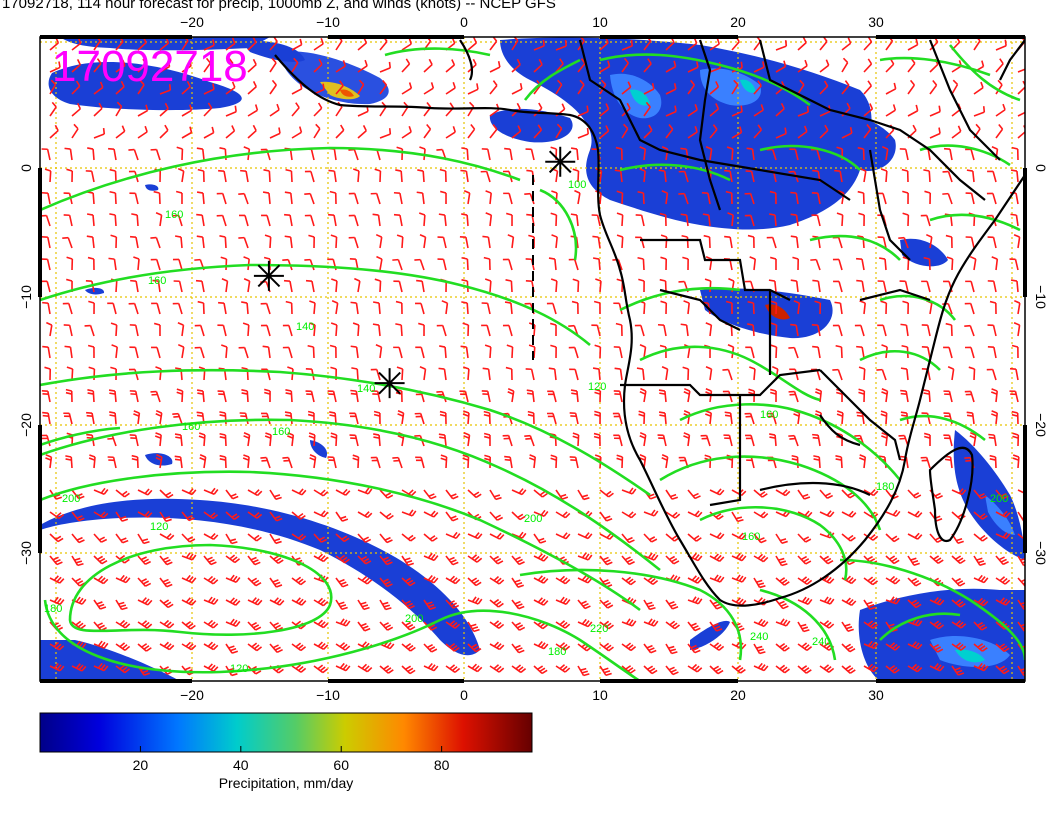 Image resolution: width=1056 pixels, height=816 pixels. What do you see at coordinates (738, 695) in the screenshot?
I see `x-tick-bottom: 20` at bounding box center [738, 695].